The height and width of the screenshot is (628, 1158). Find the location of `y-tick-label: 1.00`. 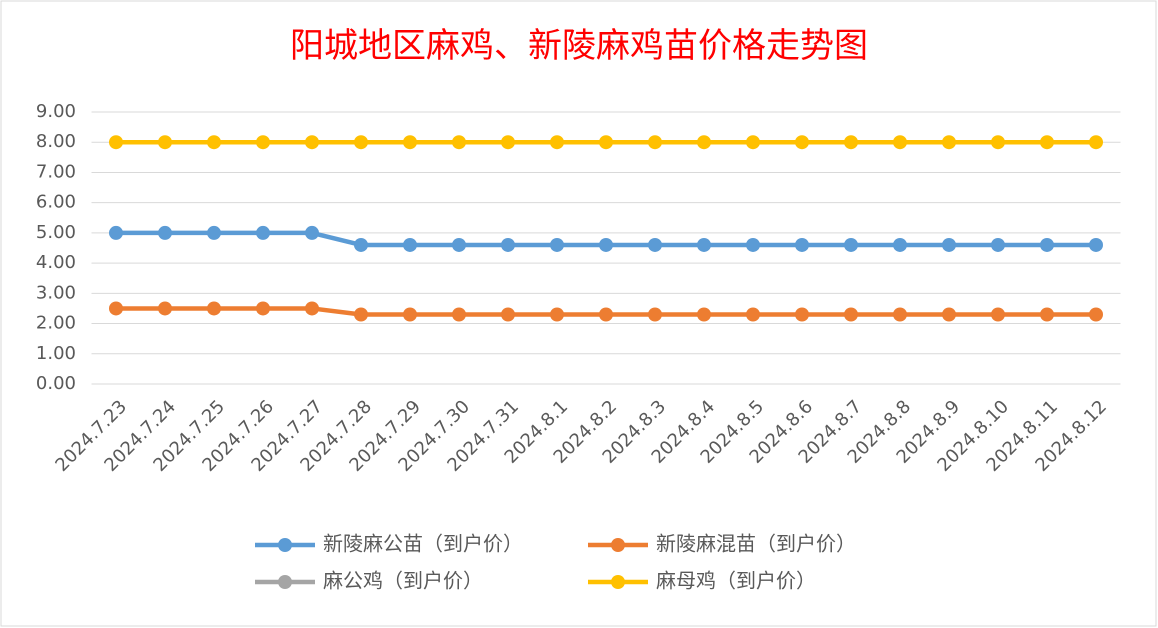

y-tick-label: 1.00 is located at coordinates (56, 353).